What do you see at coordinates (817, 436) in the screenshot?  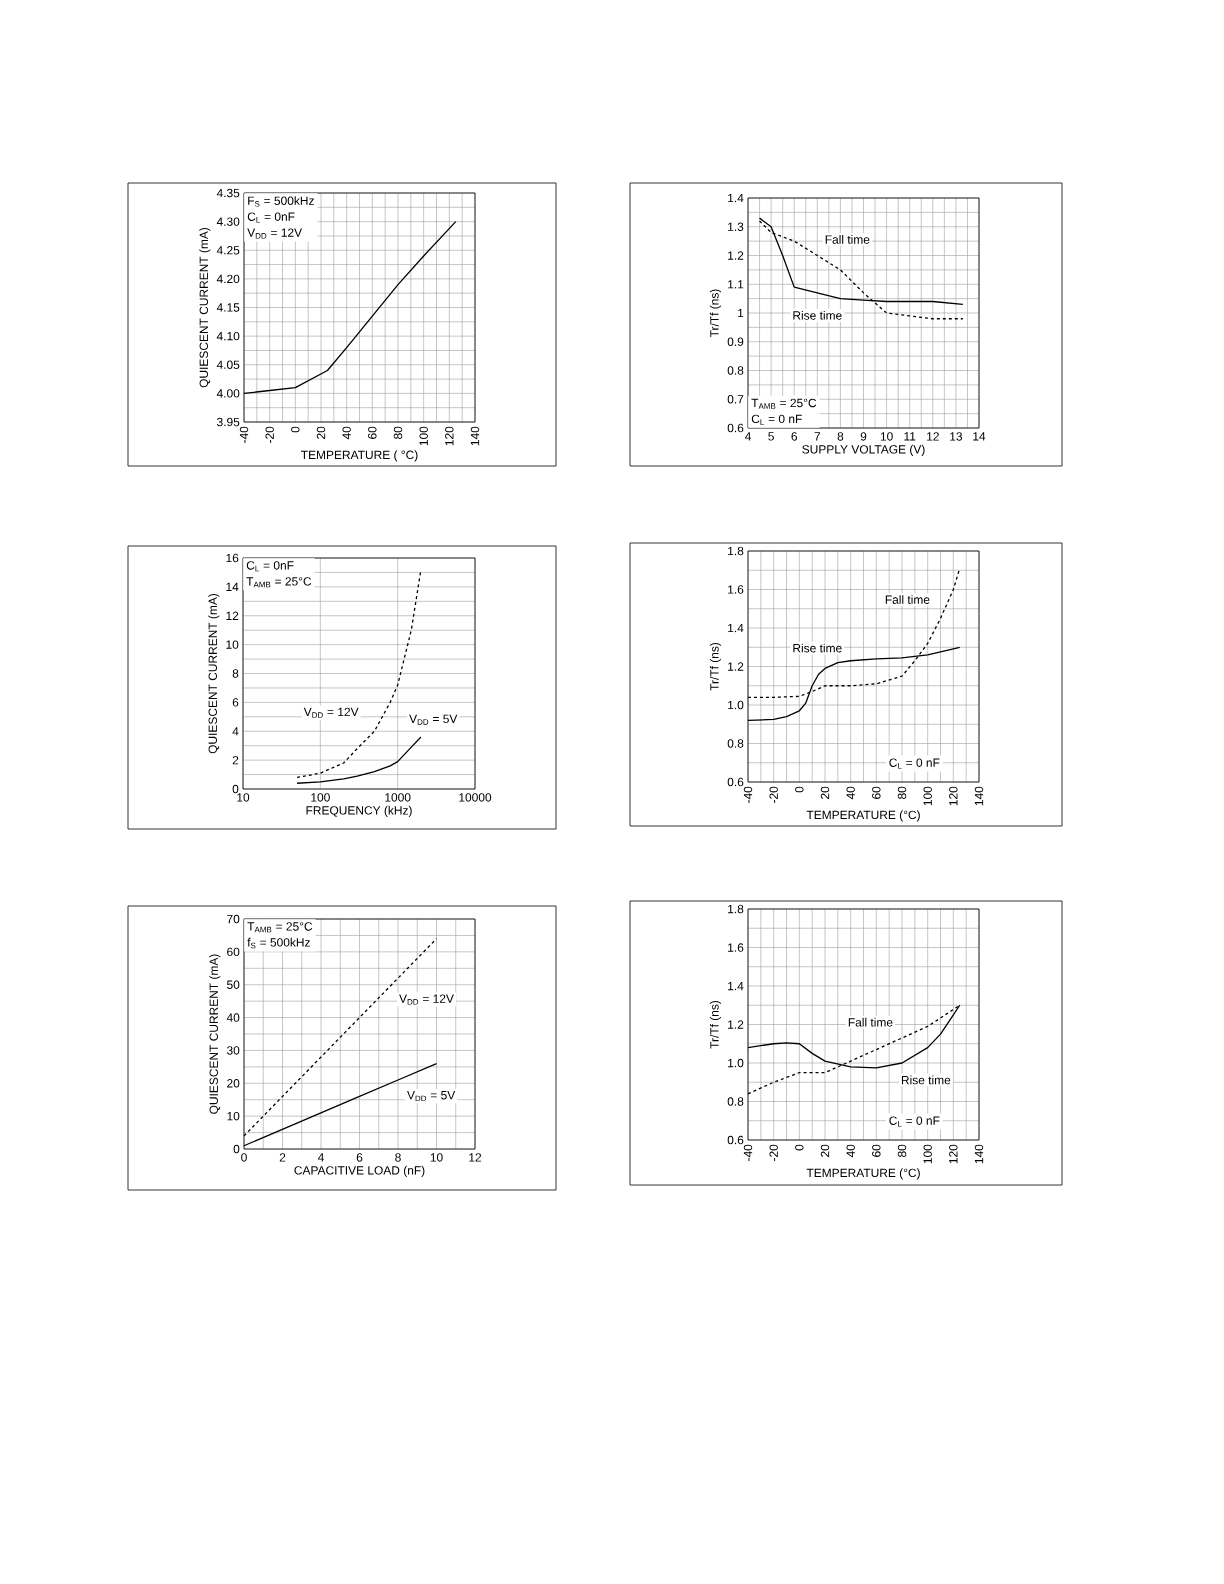 I see `x-tick-label: 7` at bounding box center [817, 436].